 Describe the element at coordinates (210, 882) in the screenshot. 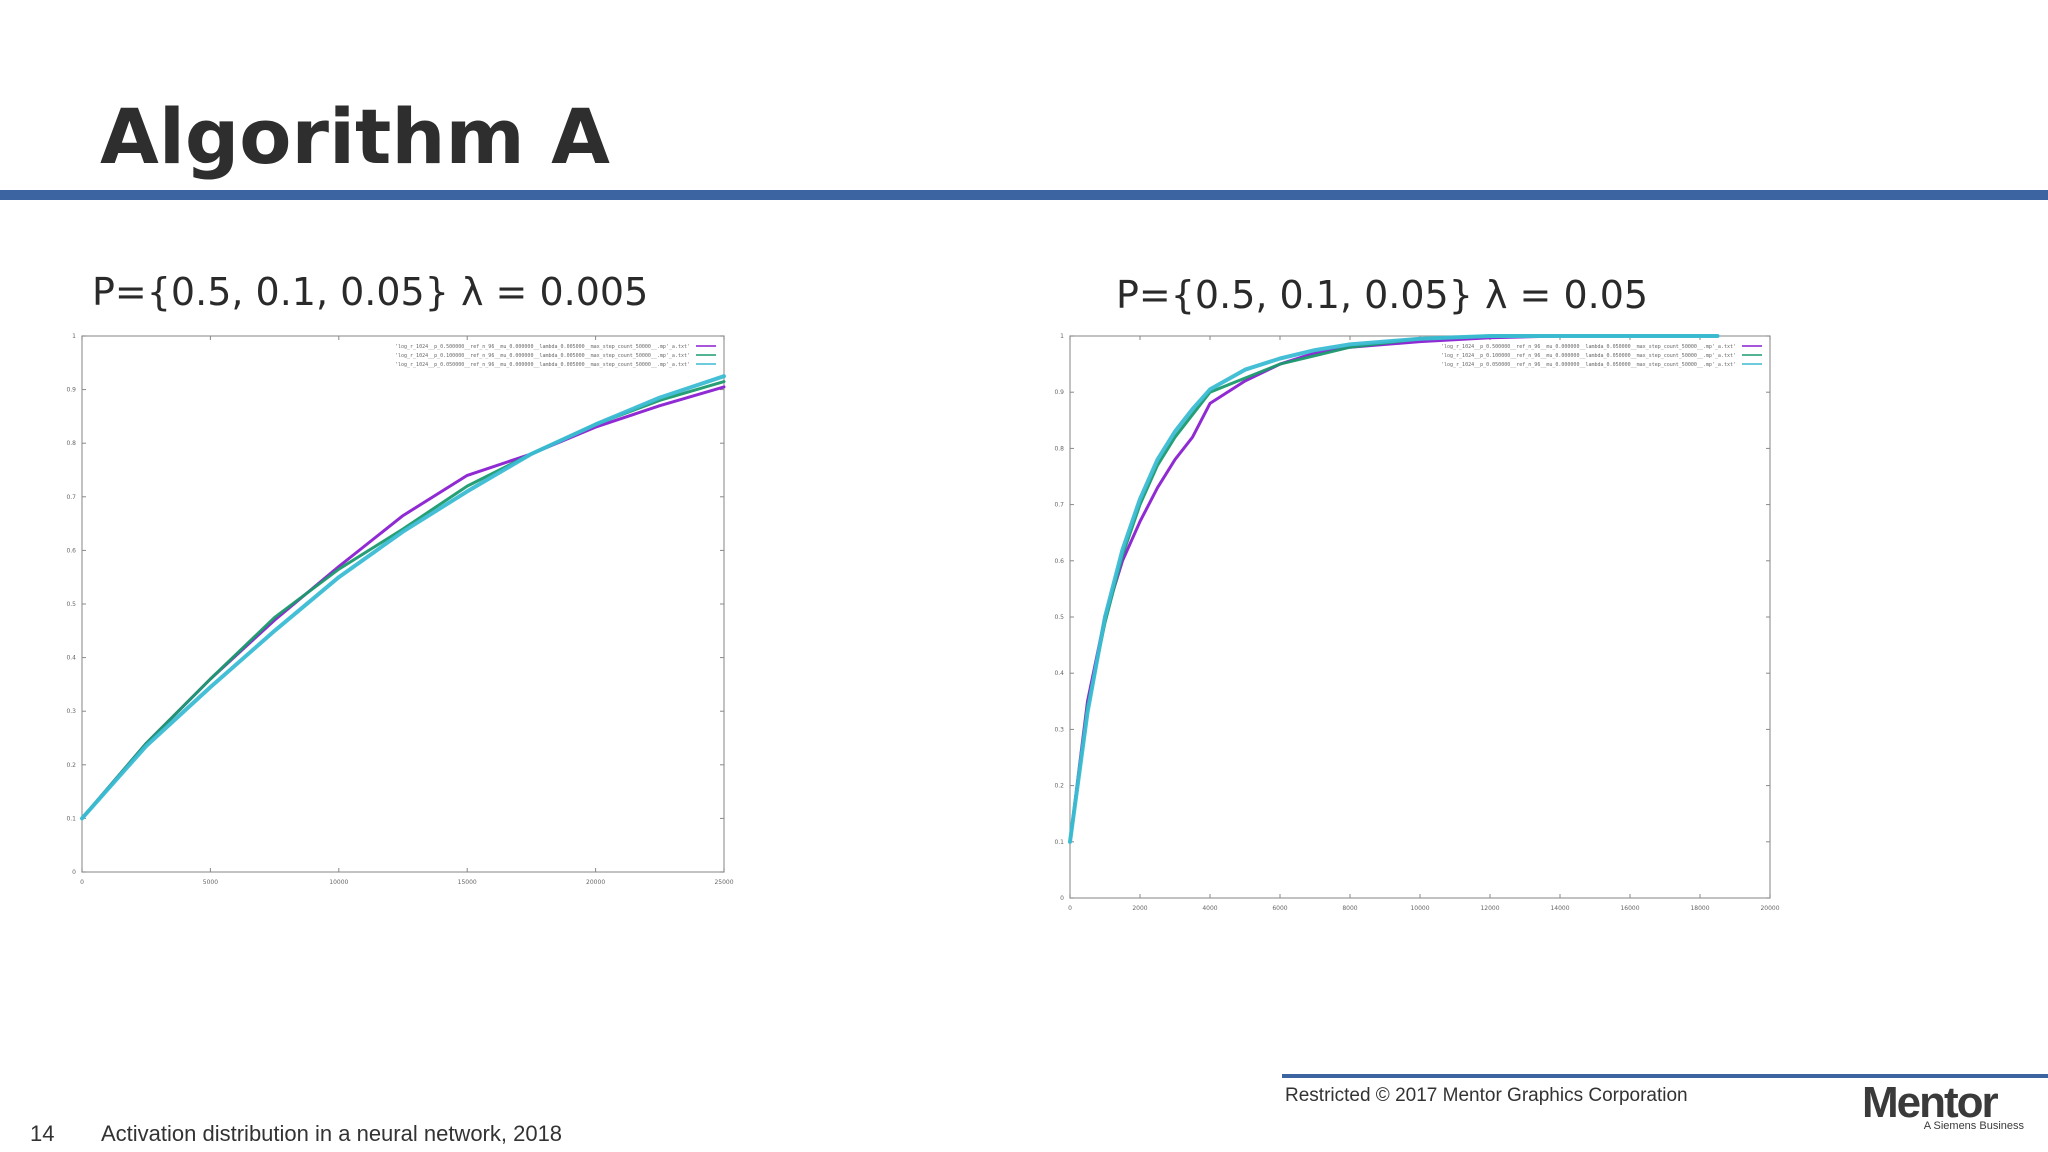

I see `x-tick-label: 5000` at that location.